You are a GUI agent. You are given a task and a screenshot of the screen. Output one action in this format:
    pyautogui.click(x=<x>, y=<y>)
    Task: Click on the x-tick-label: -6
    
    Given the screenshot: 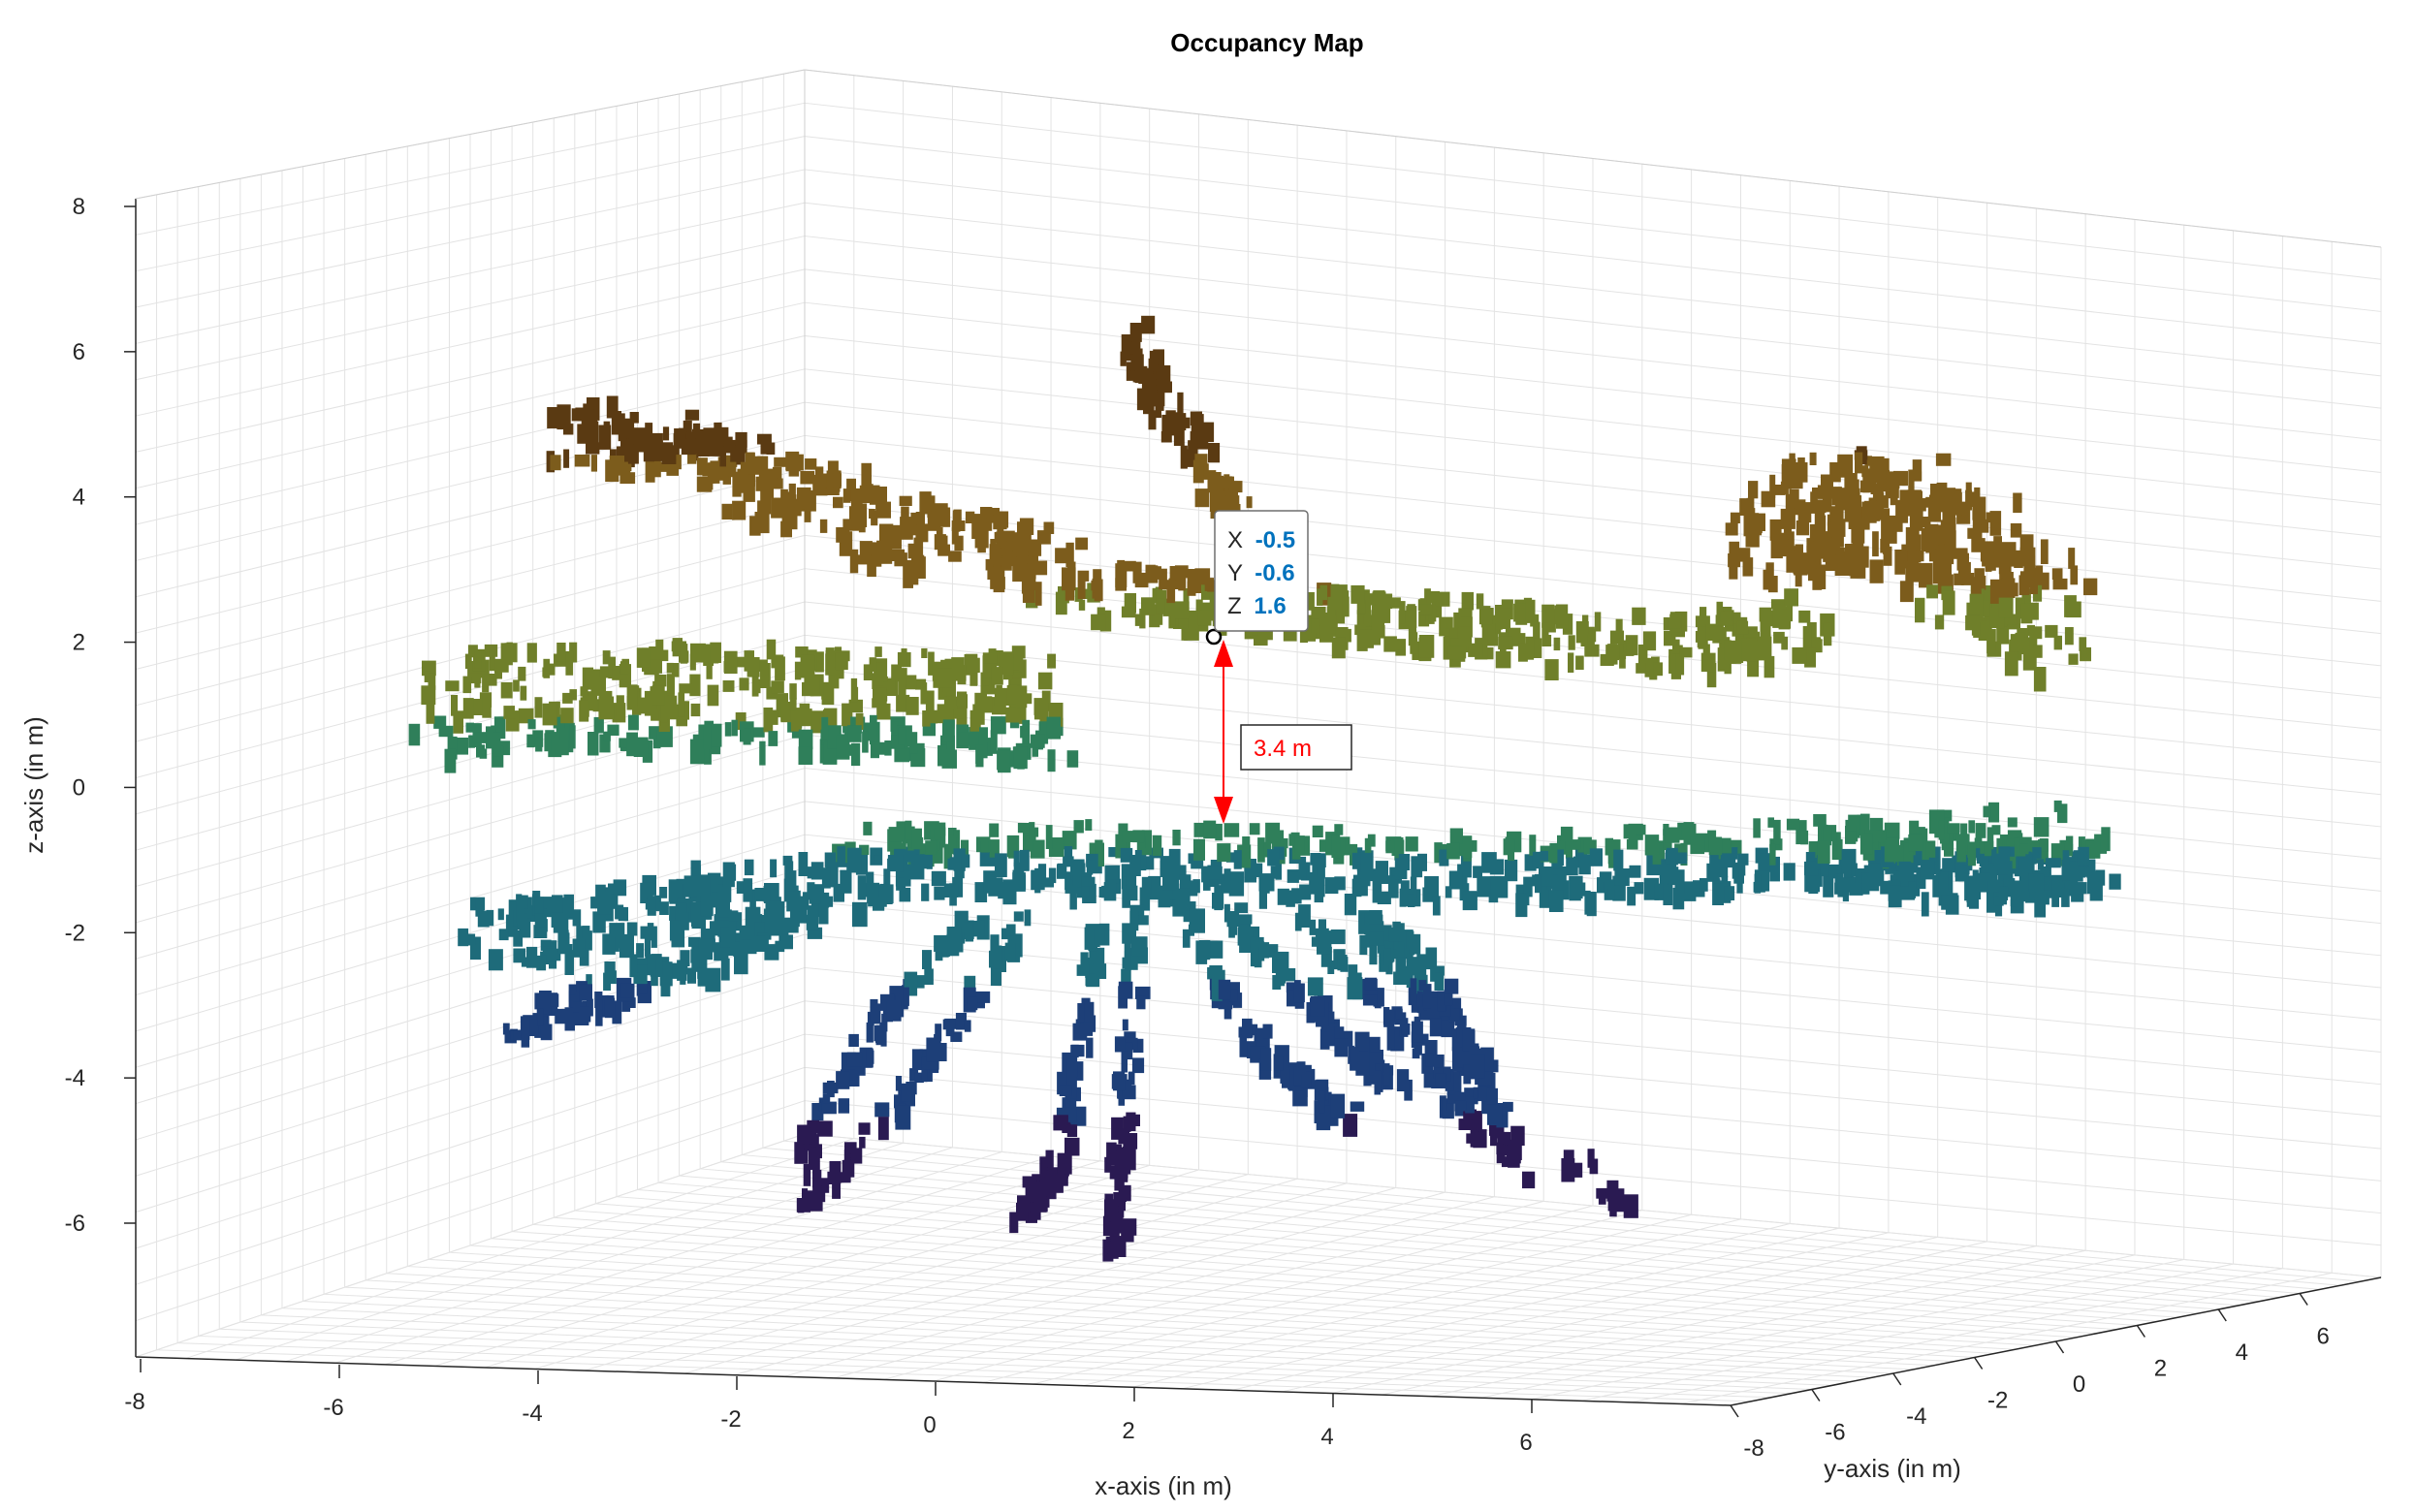 What is the action you would take?
    pyautogui.click(x=333, y=1408)
    